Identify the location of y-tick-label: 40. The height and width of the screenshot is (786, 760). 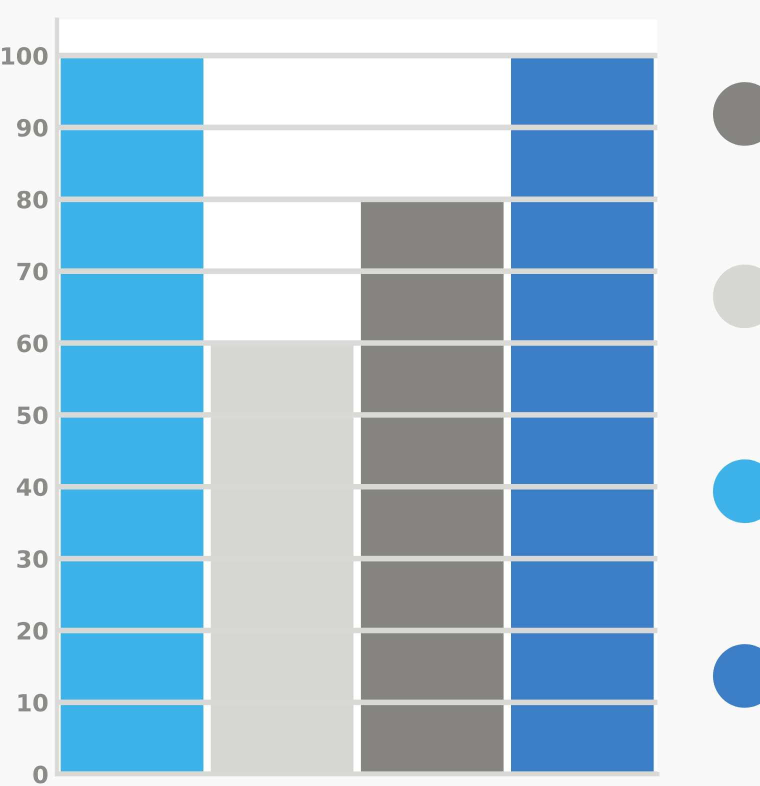
(32, 487).